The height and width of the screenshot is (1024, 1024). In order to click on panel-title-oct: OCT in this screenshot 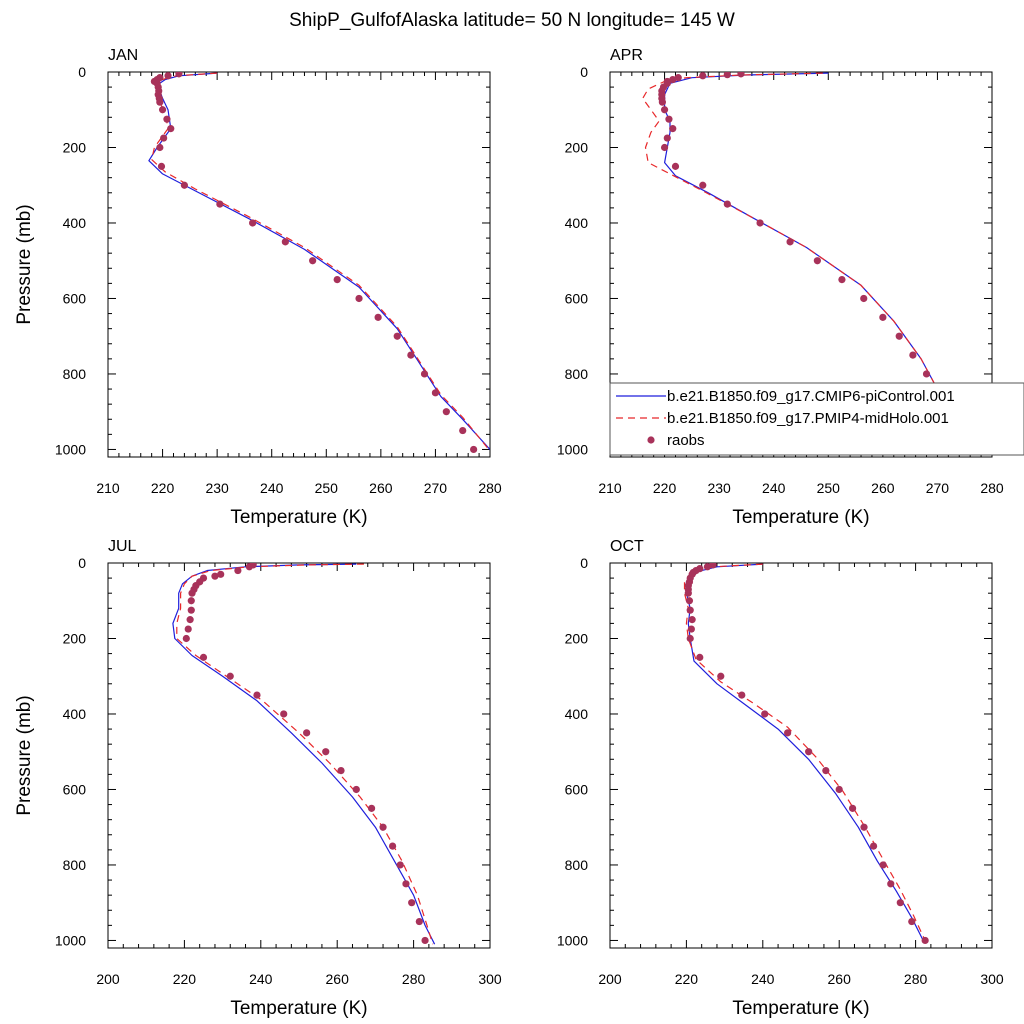, I will do `click(627, 546)`.